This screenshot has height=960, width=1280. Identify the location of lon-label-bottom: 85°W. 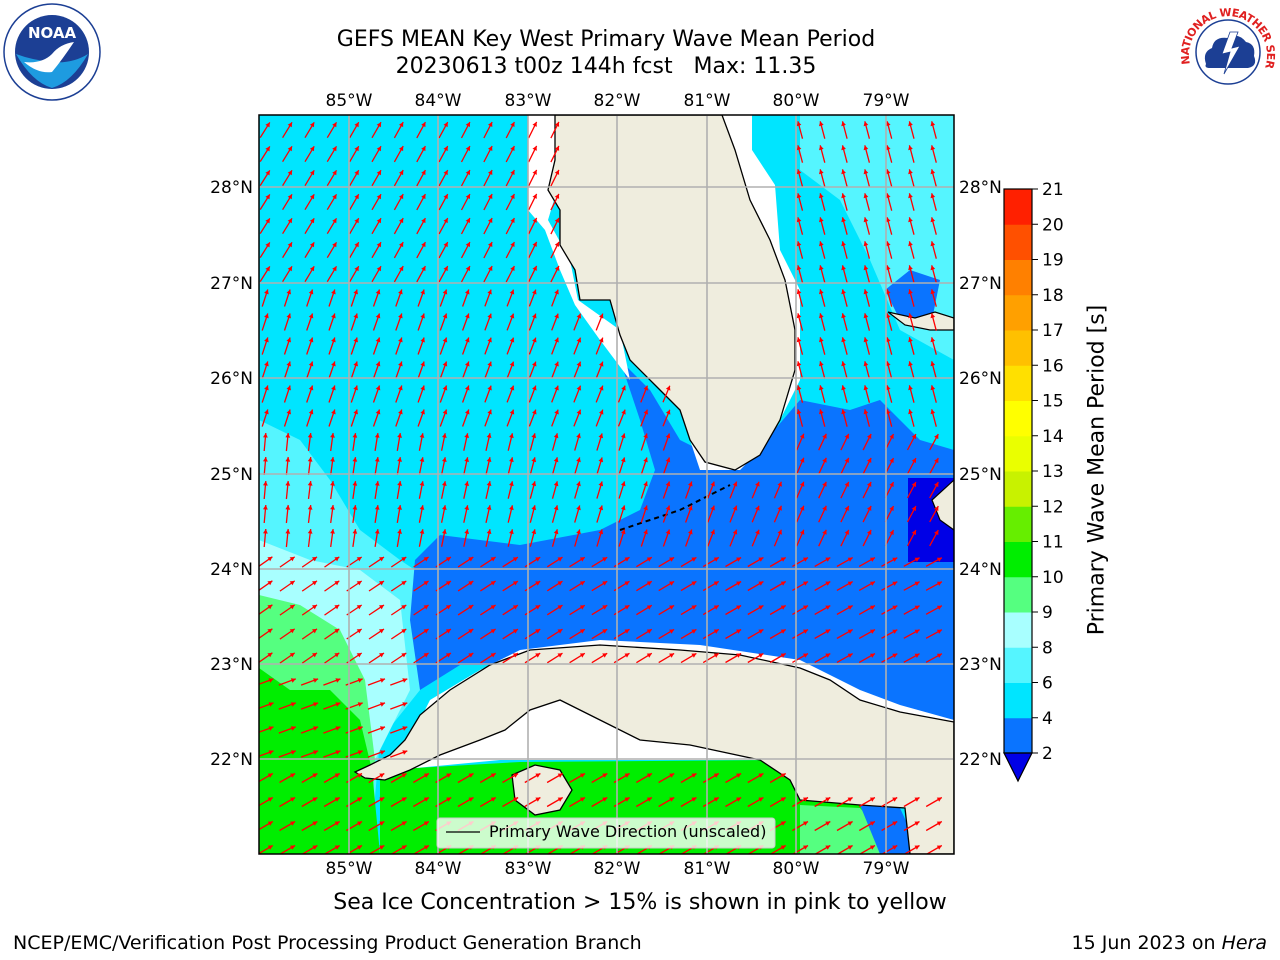
(349, 869).